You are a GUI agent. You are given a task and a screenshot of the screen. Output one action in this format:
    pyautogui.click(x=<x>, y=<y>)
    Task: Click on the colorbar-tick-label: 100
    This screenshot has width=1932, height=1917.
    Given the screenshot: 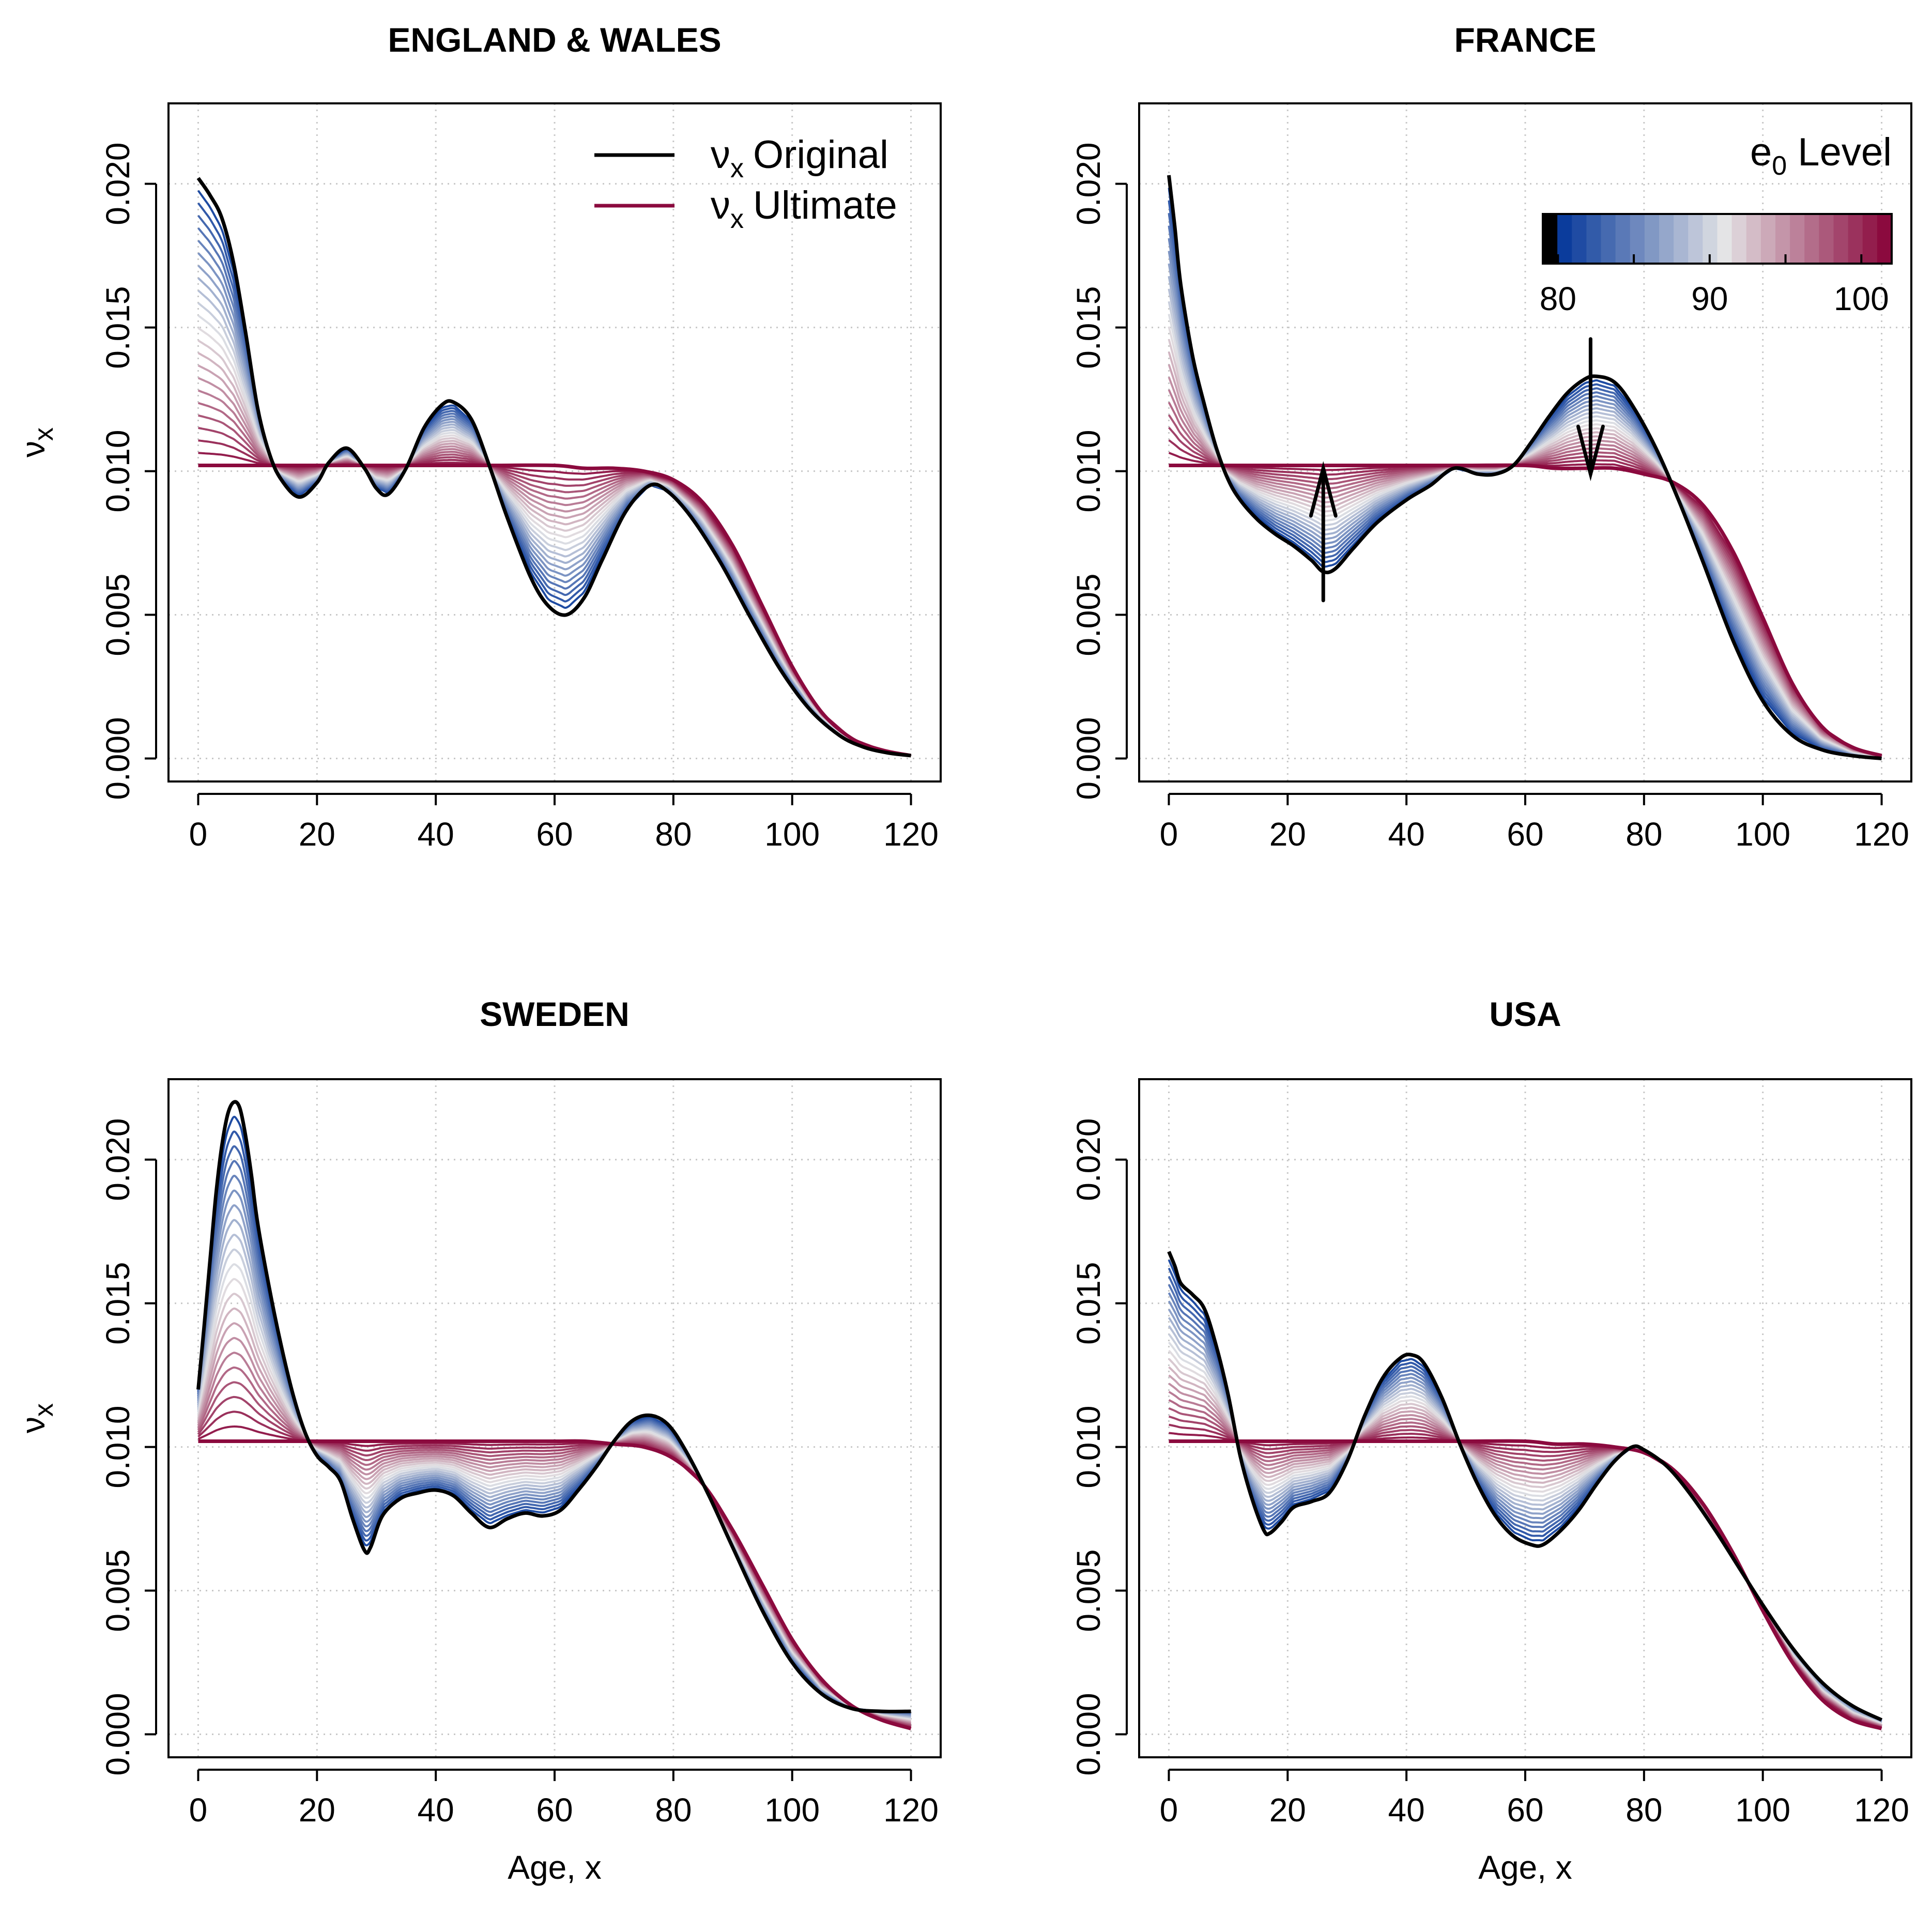 What is the action you would take?
    pyautogui.click(x=1862, y=299)
    